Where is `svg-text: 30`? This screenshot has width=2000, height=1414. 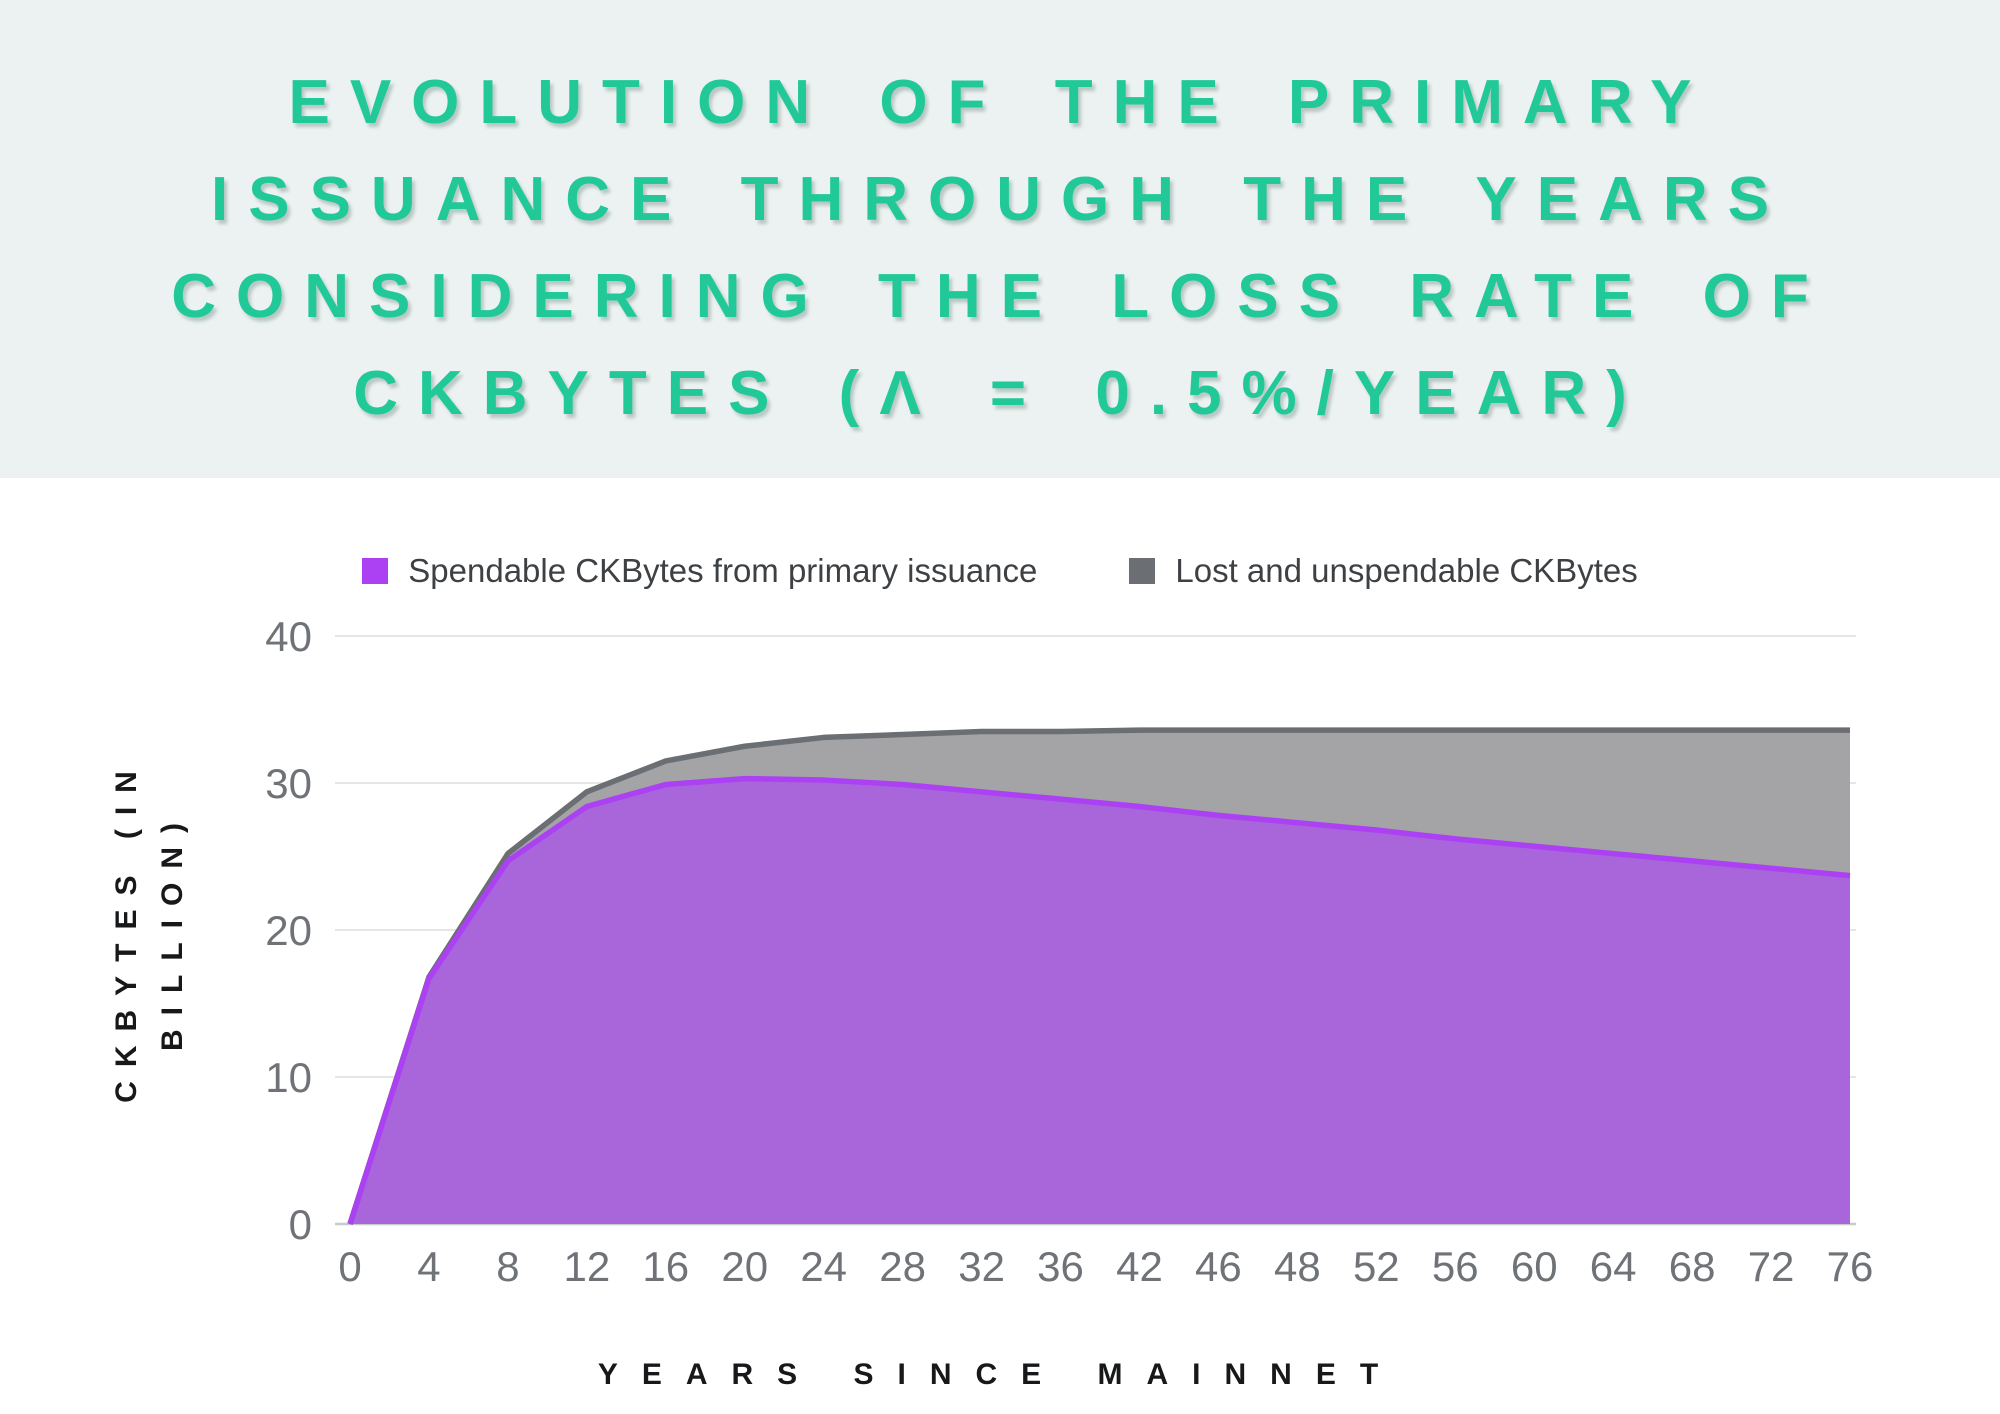 svg-text: 30 is located at coordinates (288, 783).